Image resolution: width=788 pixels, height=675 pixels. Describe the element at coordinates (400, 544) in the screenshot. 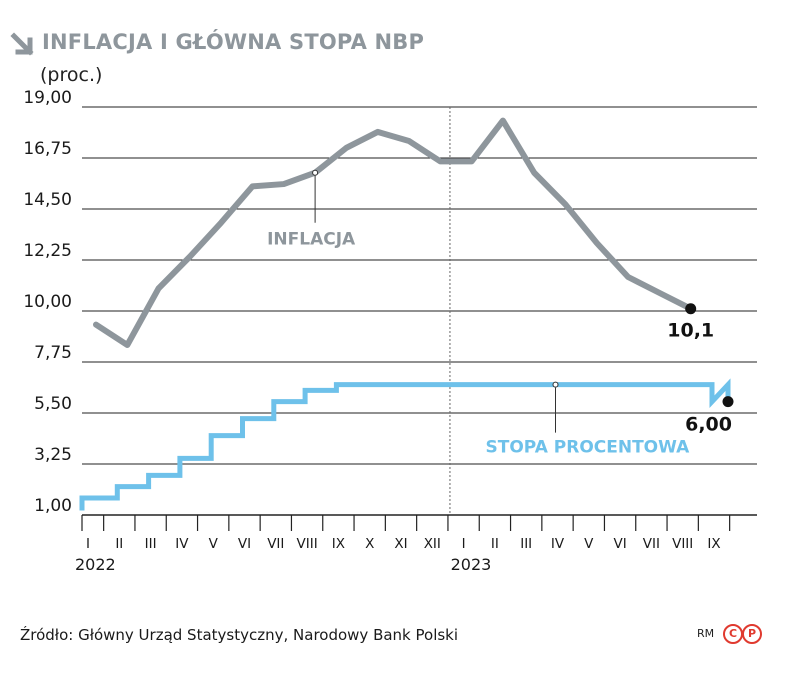

I see `x-tick-label: XI` at that location.